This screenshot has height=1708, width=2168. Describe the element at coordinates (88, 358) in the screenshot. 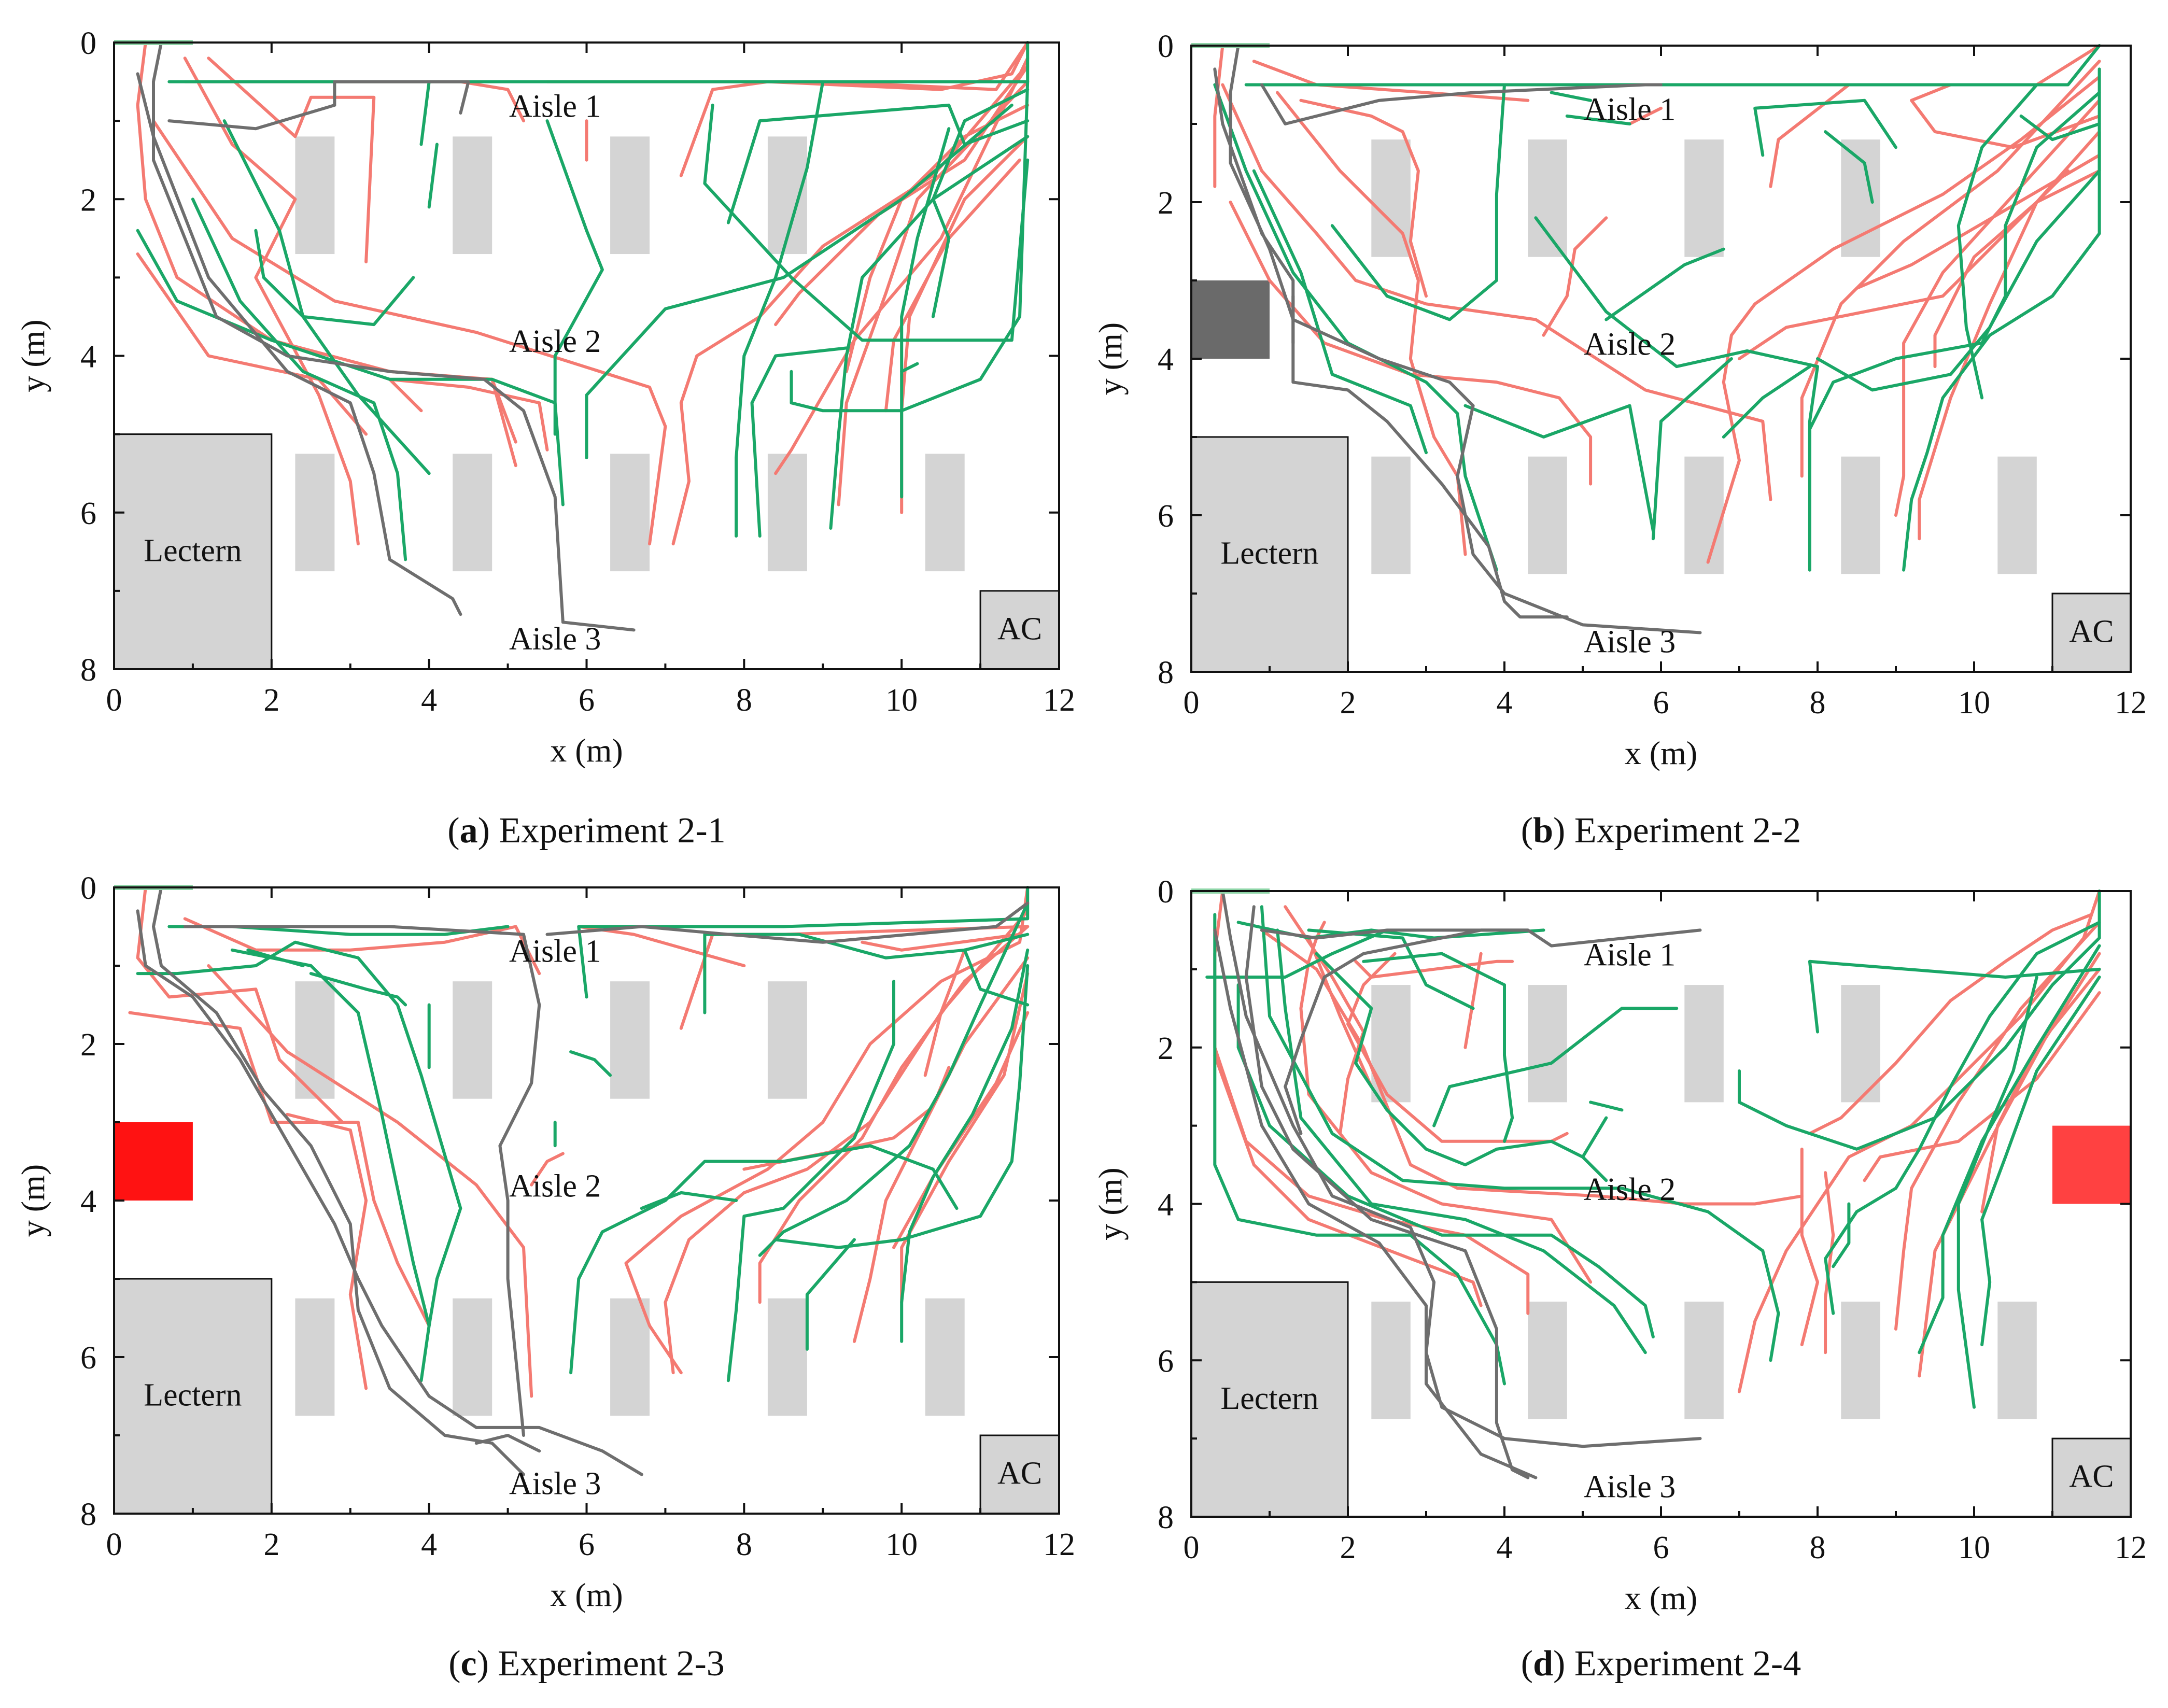

I see `y-tick-label: 4` at that location.